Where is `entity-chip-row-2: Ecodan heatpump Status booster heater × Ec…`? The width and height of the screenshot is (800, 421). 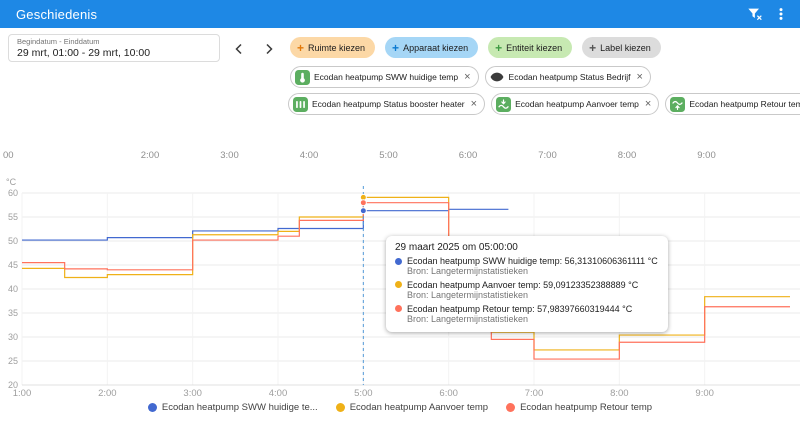 entity-chip-row-2: Ecodan heatpump Status booster heater × Ec… is located at coordinates (544, 104).